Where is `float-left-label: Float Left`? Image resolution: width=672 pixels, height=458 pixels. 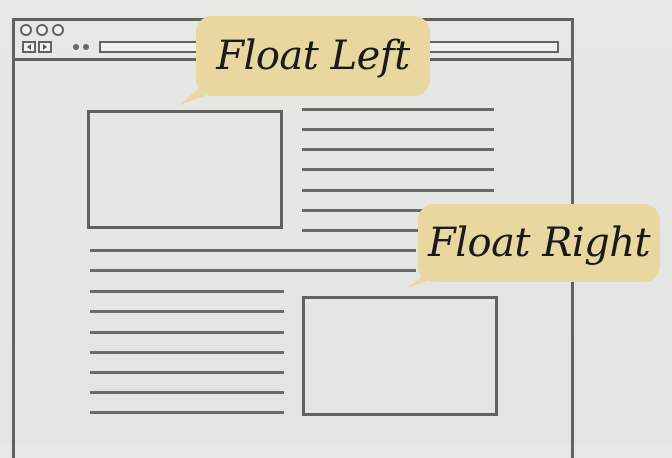 float-left-label: Float Left is located at coordinates (313, 56).